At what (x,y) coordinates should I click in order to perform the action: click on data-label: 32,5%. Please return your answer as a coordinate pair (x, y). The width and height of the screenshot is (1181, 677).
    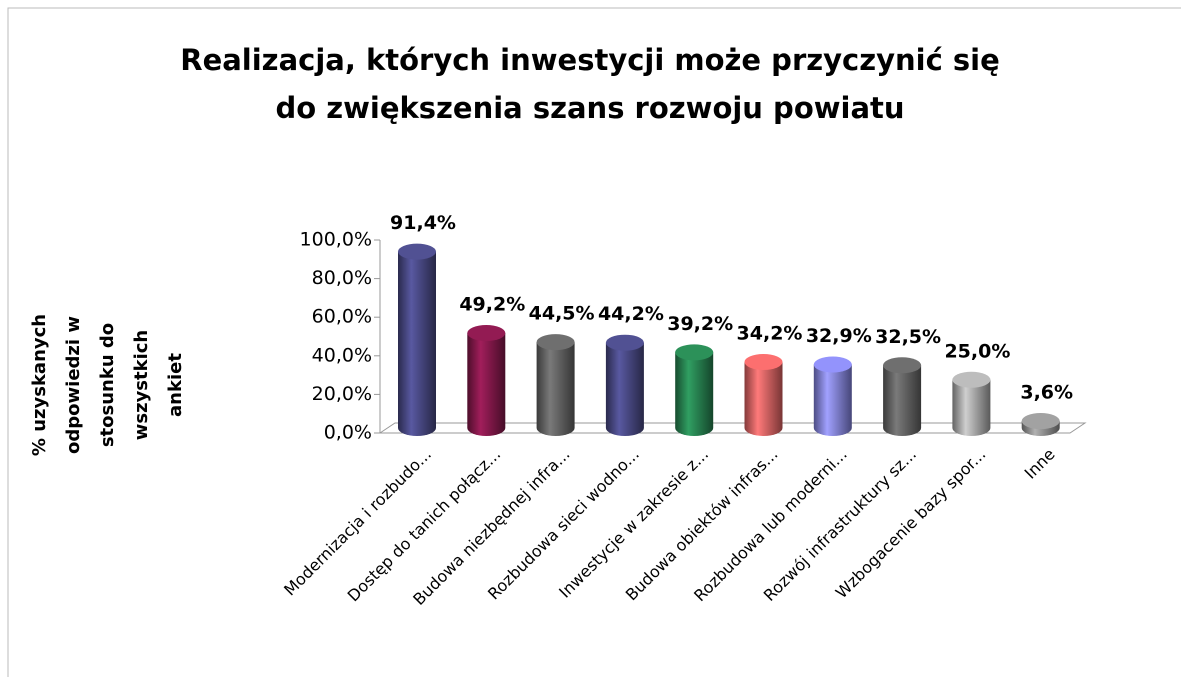
    Looking at the image, I should click on (908, 337).